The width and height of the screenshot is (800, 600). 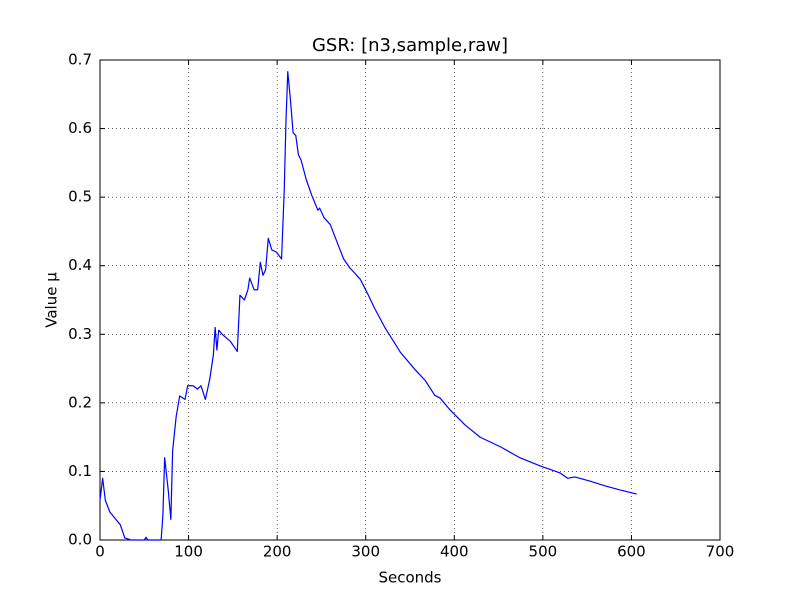 What do you see at coordinates (365, 552) in the screenshot?
I see `x-tick-label: 300` at bounding box center [365, 552].